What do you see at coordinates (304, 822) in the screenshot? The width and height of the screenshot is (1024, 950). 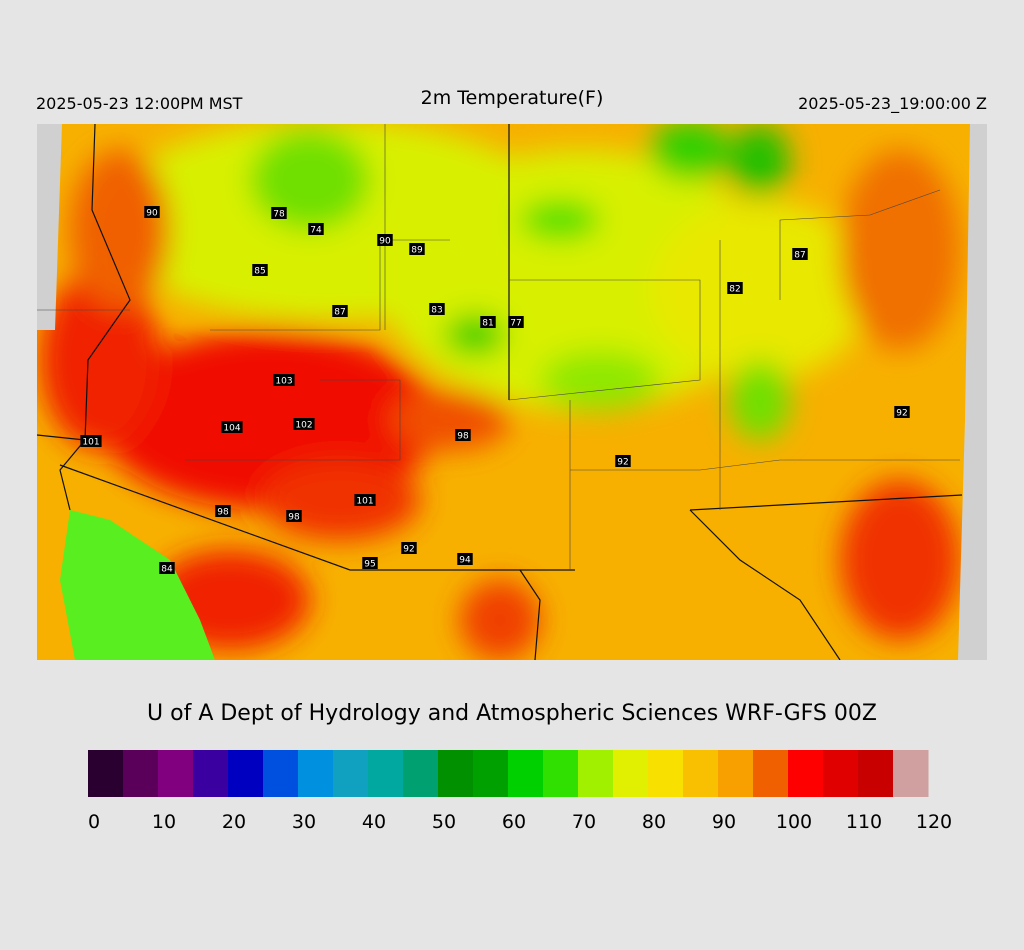 I see `colorbar-tick-label: 30` at bounding box center [304, 822].